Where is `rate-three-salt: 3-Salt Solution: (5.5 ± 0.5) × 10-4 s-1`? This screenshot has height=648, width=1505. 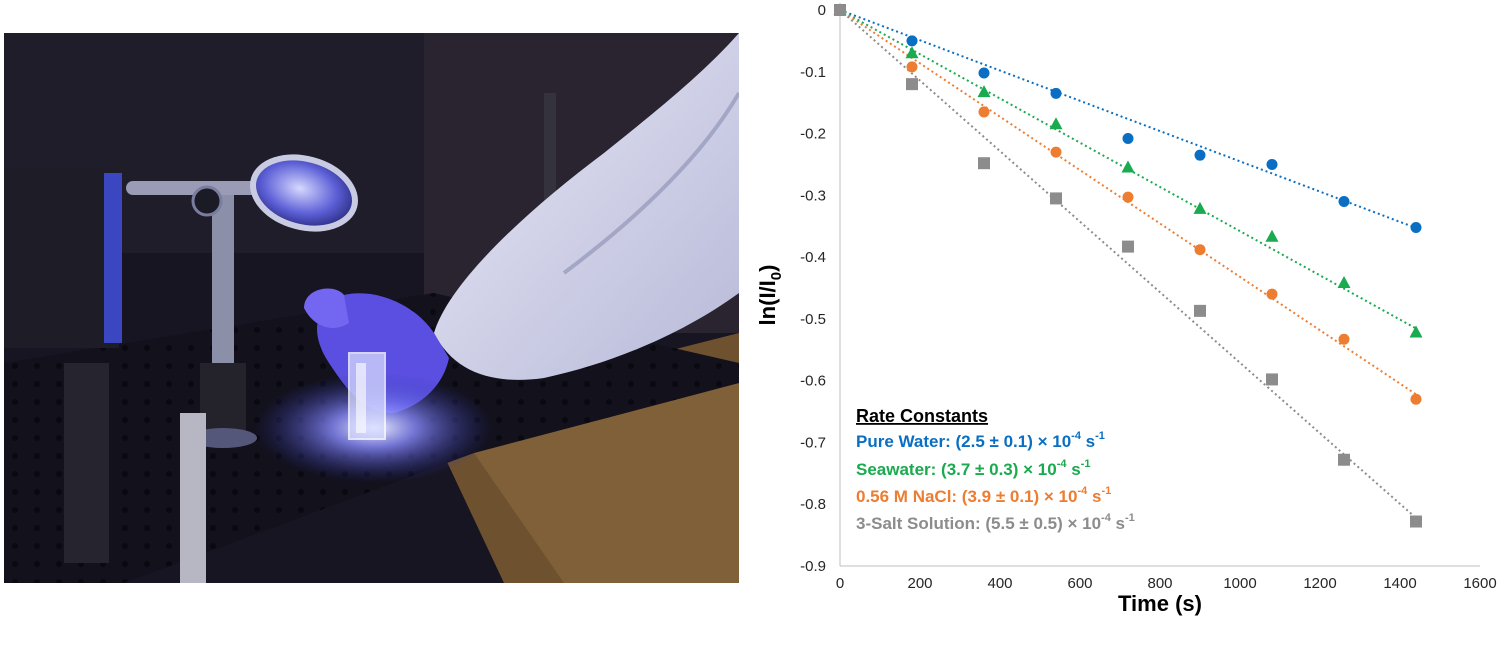 rate-three-salt: 3-Salt Solution: (5.5 ± 0.5) × 10-4 s-1 is located at coordinates (995, 522).